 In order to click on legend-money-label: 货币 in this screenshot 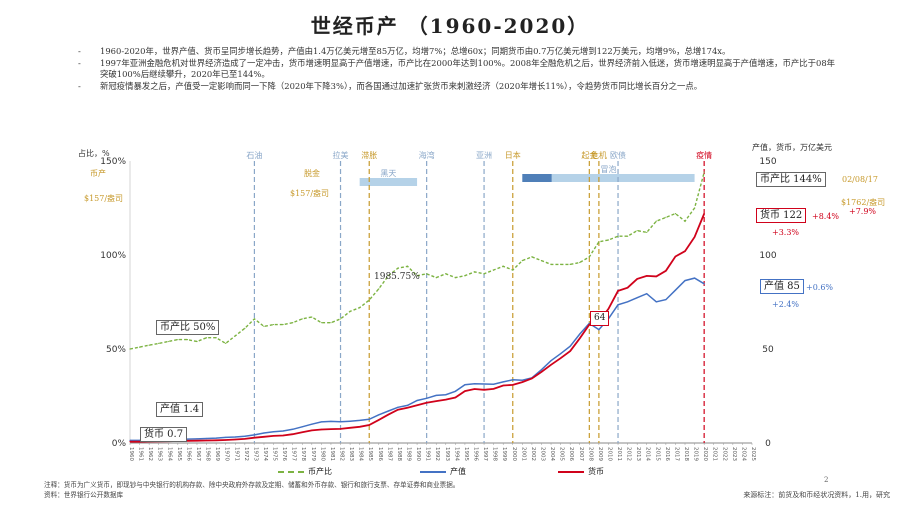, I will do `click(596, 471)`.